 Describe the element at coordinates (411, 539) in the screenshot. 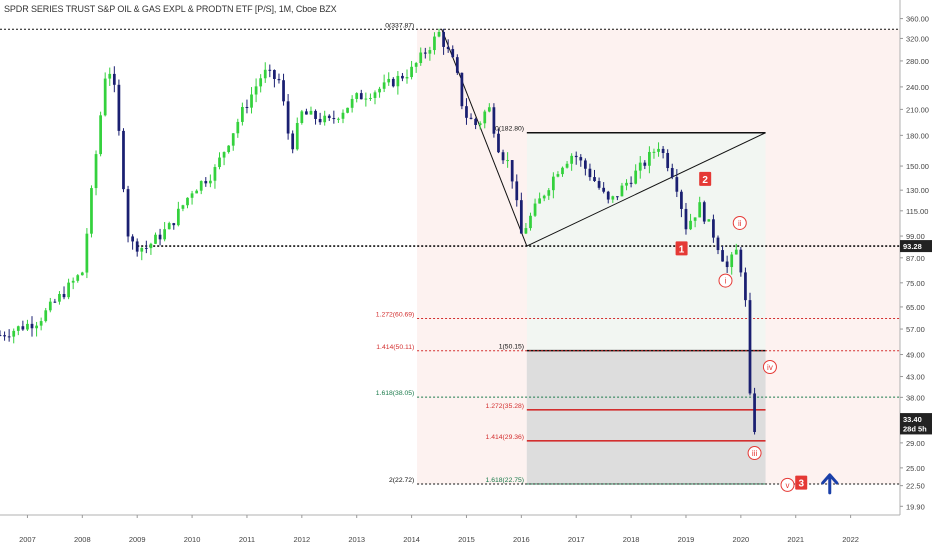

I see `x-tick-label: 2014` at that location.